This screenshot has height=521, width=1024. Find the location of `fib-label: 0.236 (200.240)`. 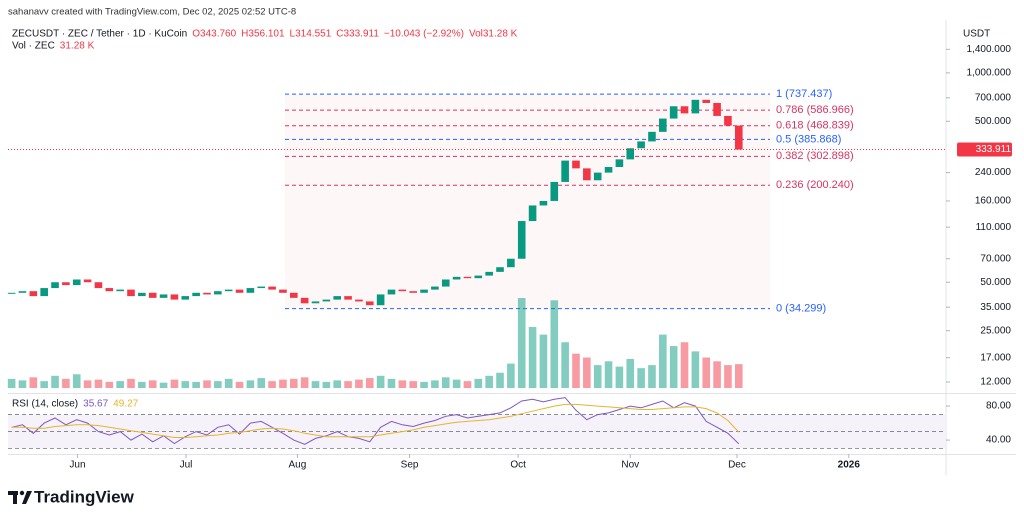

fib-label: 0.236 (200.240) is located at coordinates (815, 185).